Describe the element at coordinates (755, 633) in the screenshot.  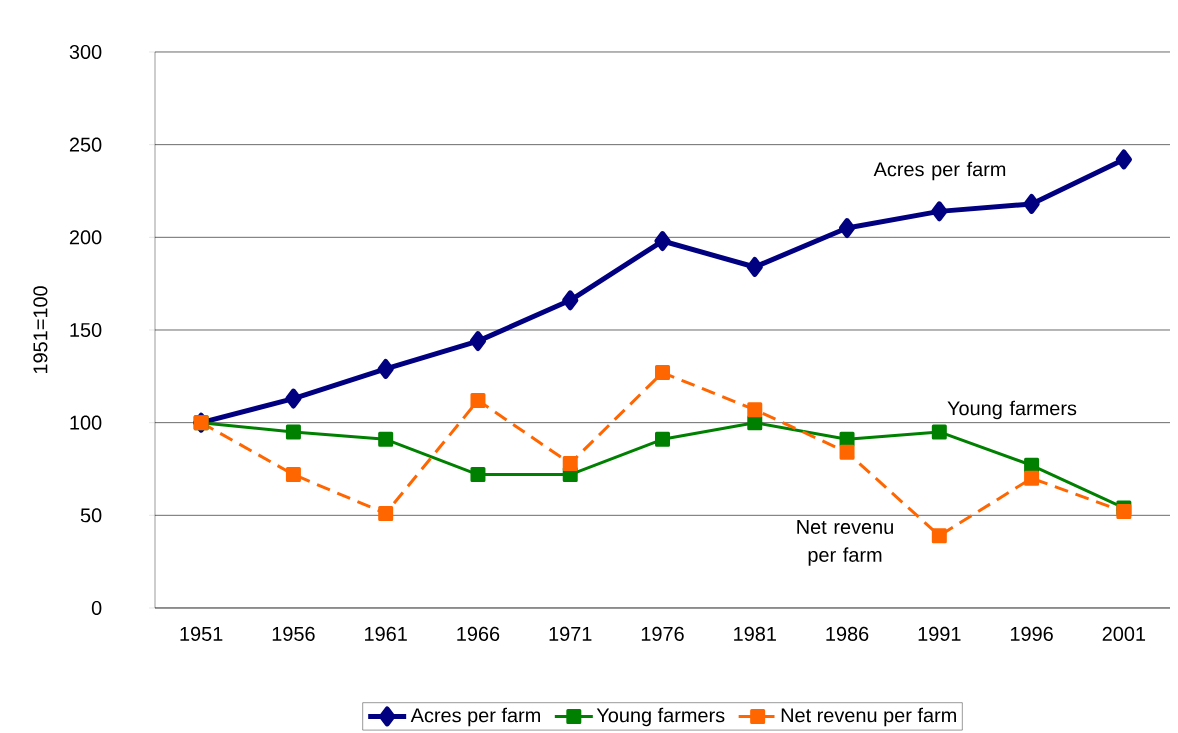
I see `x-tick-label: 1981` at that location.